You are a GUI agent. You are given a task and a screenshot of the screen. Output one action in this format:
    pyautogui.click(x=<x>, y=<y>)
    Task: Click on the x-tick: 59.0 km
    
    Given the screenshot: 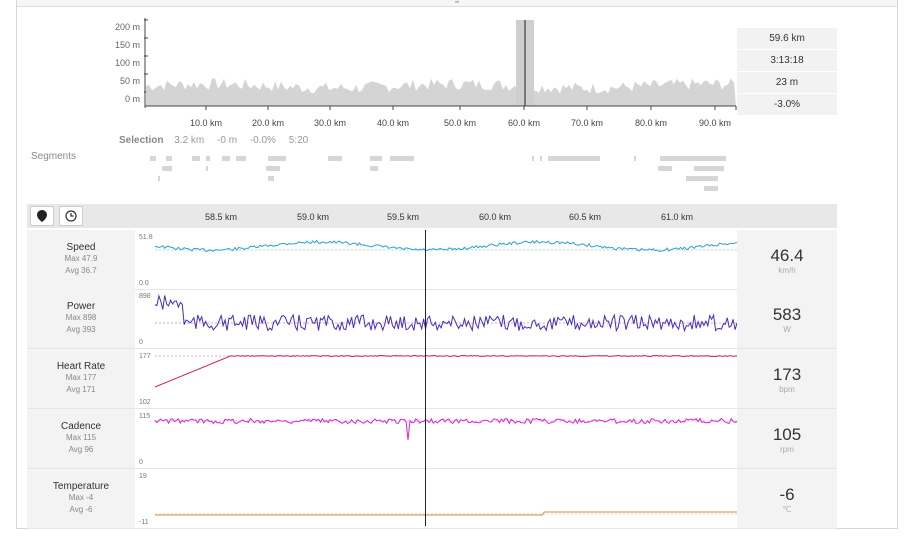 What is the action you would take?
    pyautogui.click(x=313, y=217)
    